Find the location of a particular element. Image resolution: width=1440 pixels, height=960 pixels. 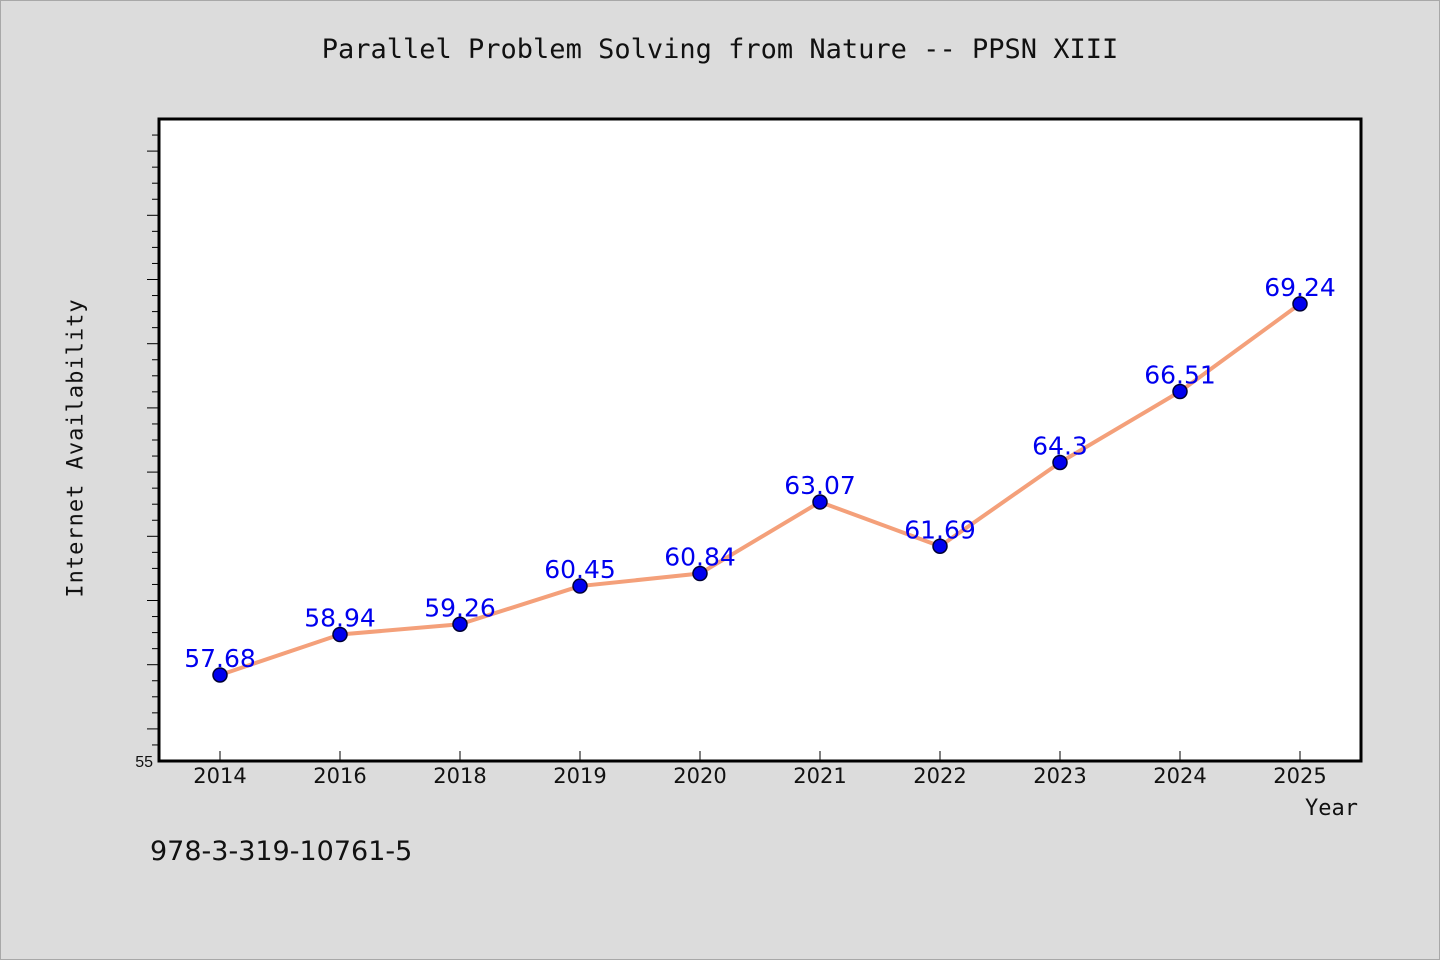

x-tick-label: 2022 is located at coordinates (939, 776).